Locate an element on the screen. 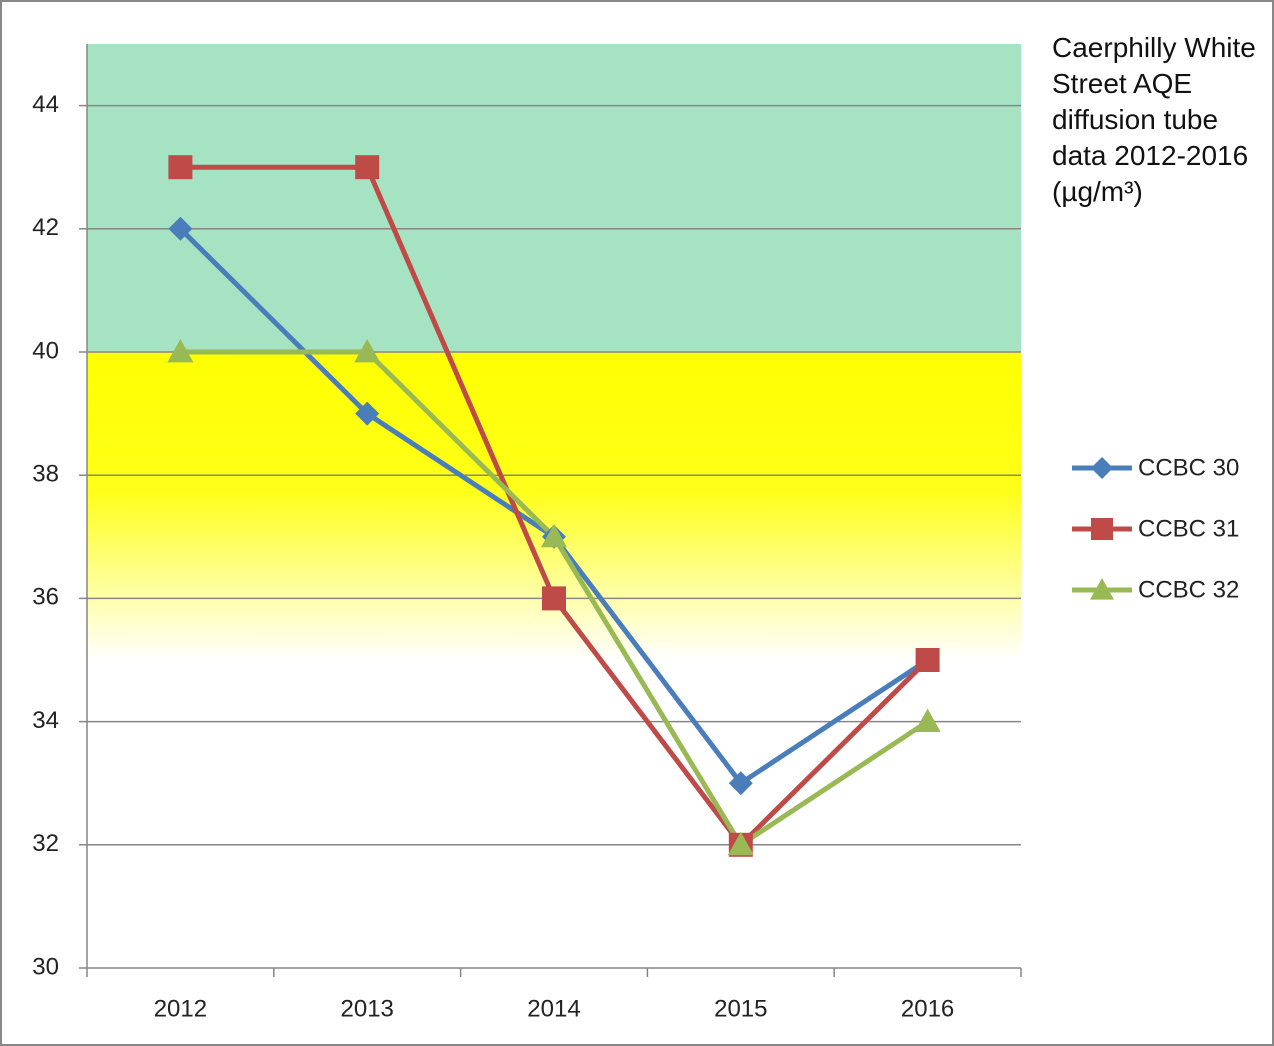  y-tick-label: 44 is located at coordinates (45, 104).